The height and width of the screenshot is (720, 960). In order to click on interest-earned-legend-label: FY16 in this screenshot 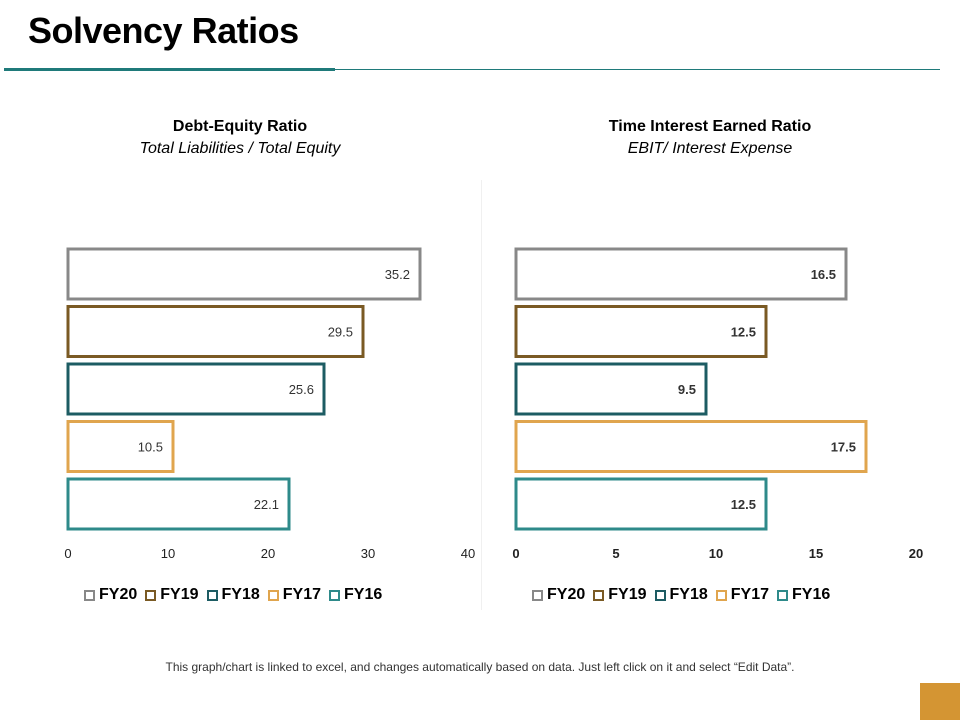, I will do `click(811, 594)`.